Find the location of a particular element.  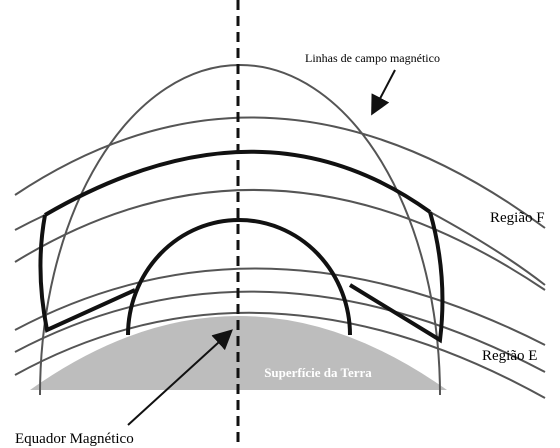

region-f-top is located at coordinates (237, 183).